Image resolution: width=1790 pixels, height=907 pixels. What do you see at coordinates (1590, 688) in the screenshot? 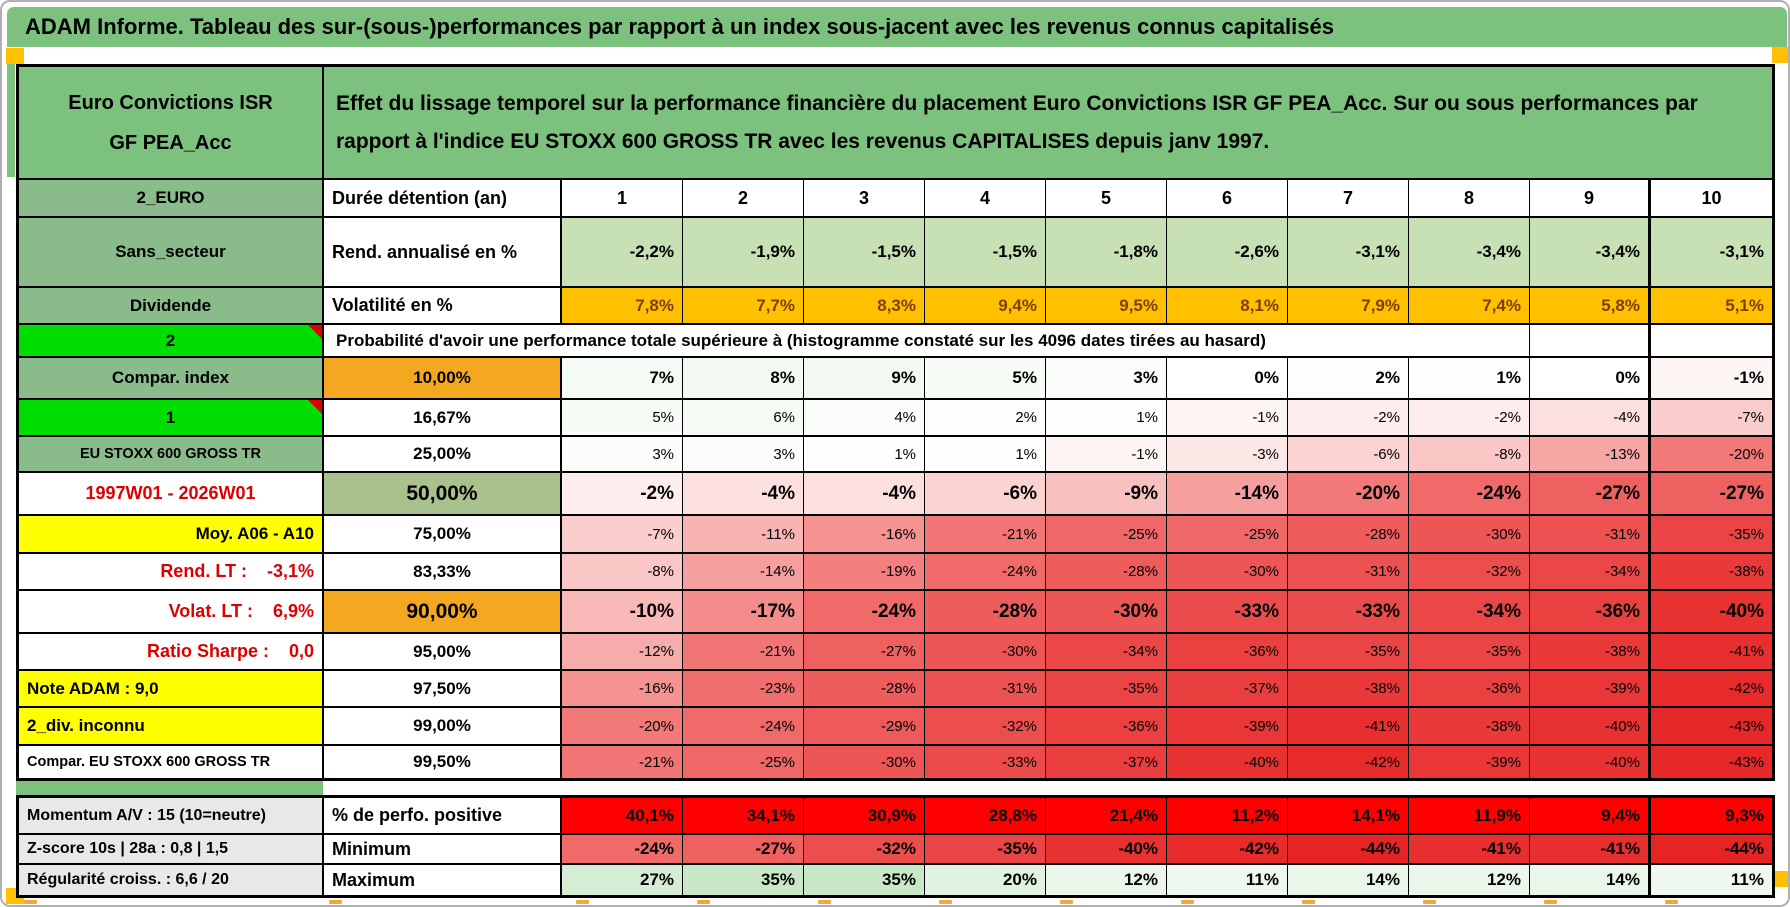
I see `value-cell: -39%` at bounding box center [1590, 688].